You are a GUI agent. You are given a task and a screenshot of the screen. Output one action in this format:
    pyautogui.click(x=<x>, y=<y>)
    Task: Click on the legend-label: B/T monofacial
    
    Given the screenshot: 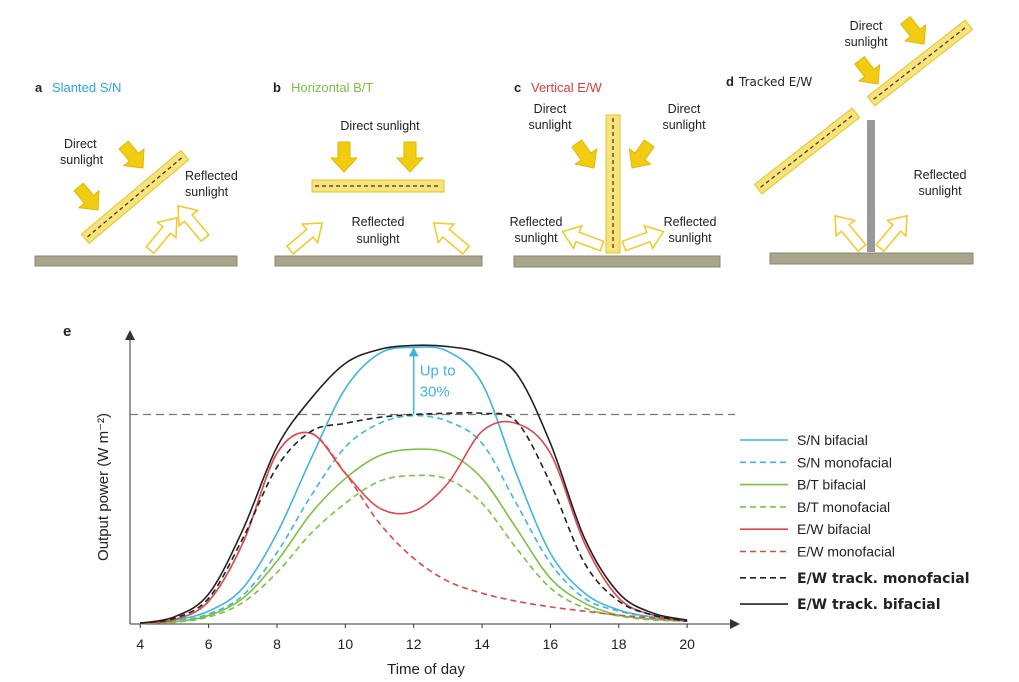 What is the action you would take?
    pyautogui.click(x=843, y=507)
    